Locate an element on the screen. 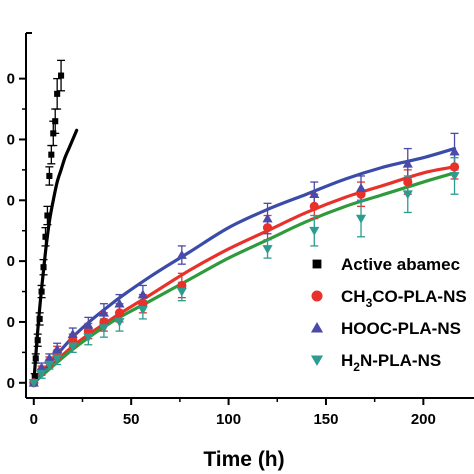  x-tick-label-100: 100 is located at coordinates (228, 419).